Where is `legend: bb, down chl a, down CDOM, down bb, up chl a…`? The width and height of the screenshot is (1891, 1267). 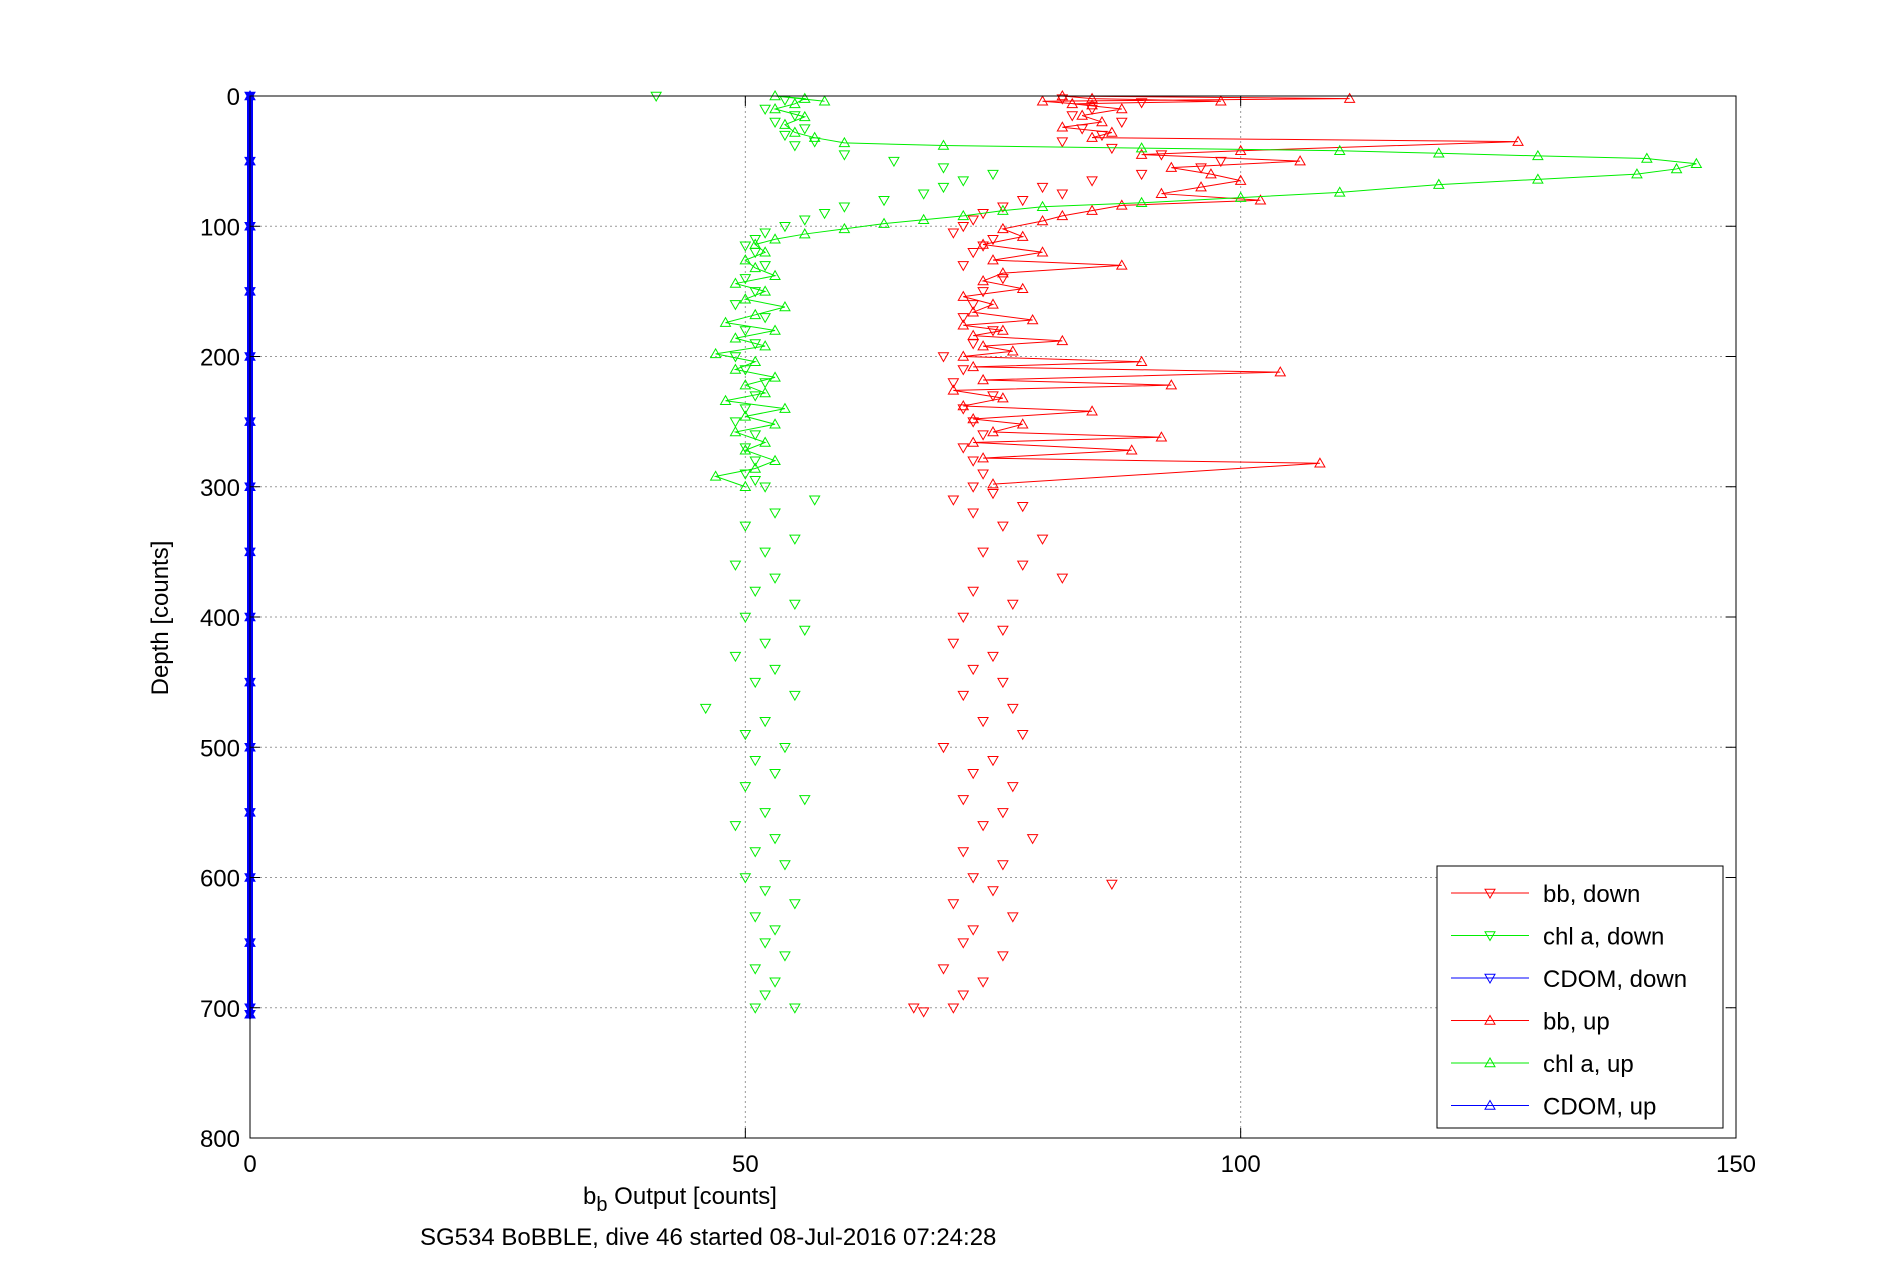
legend: bb, down chl a, down CDOM, down bb, up chl a… is located at coordinates (1580, 997).